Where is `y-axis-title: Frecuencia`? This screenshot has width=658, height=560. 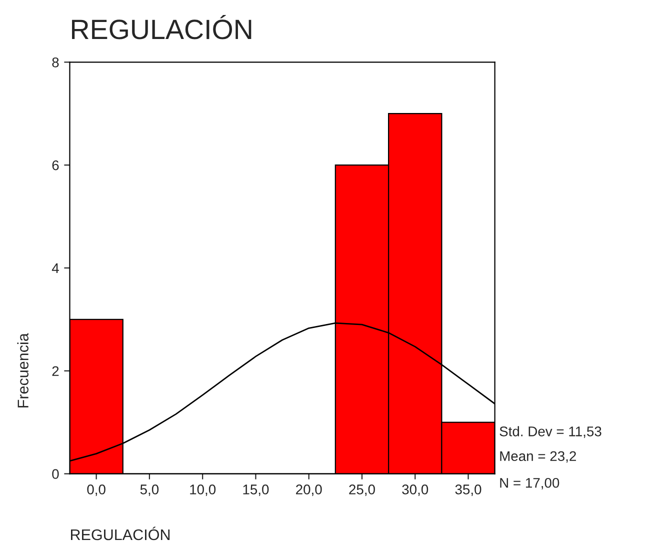 y-axis-title: Frecuencia is located at coordinates (22, 370).